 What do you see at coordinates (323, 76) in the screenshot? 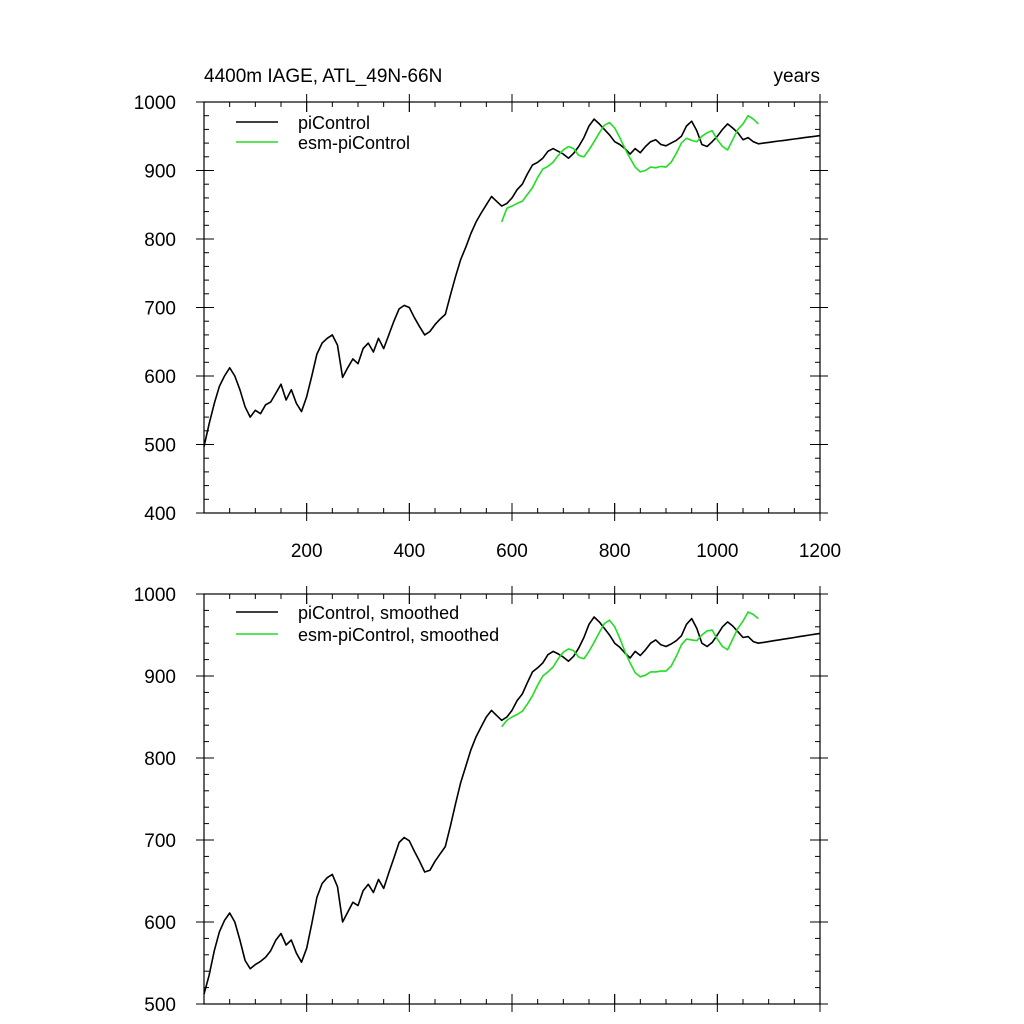
I see `chart-title: 4400m IAGE, ATL_49N-66N` at bounding box center [323, 76].